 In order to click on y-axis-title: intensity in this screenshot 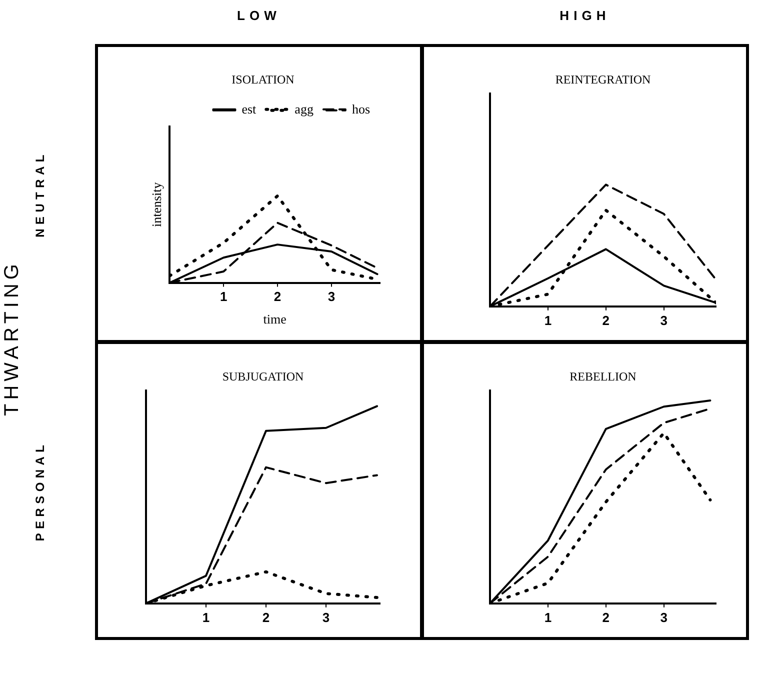, I will do `click(156, 204)`.